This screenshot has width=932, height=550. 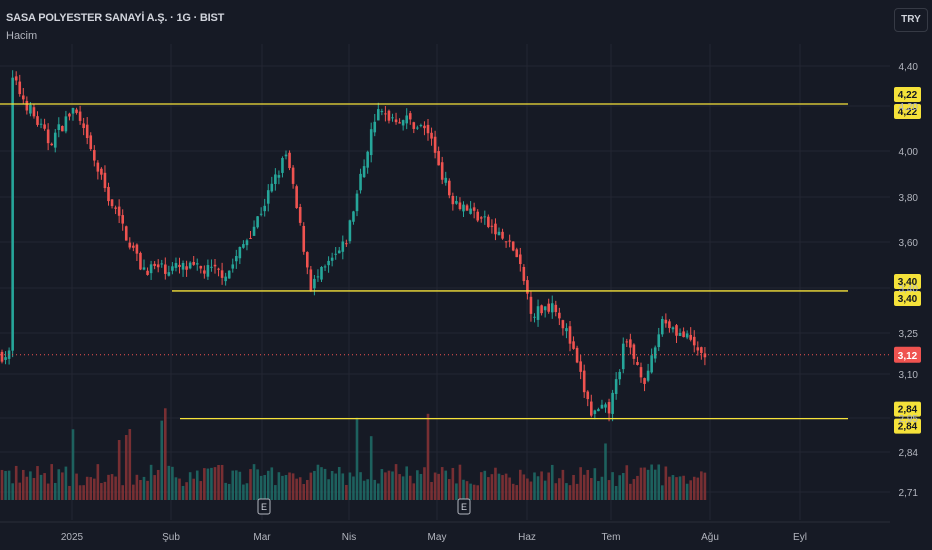 What do you see at coordinates (907, 426) in the screenshot?
I see `level-price-badge` at bounding box center [907, 426].